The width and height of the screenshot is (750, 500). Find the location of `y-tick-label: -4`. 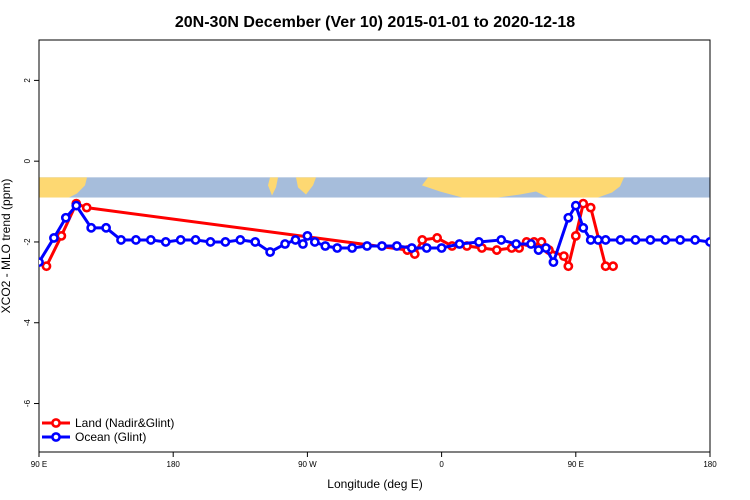

y-tick-label: -4 is located at coordinates (27, 323).